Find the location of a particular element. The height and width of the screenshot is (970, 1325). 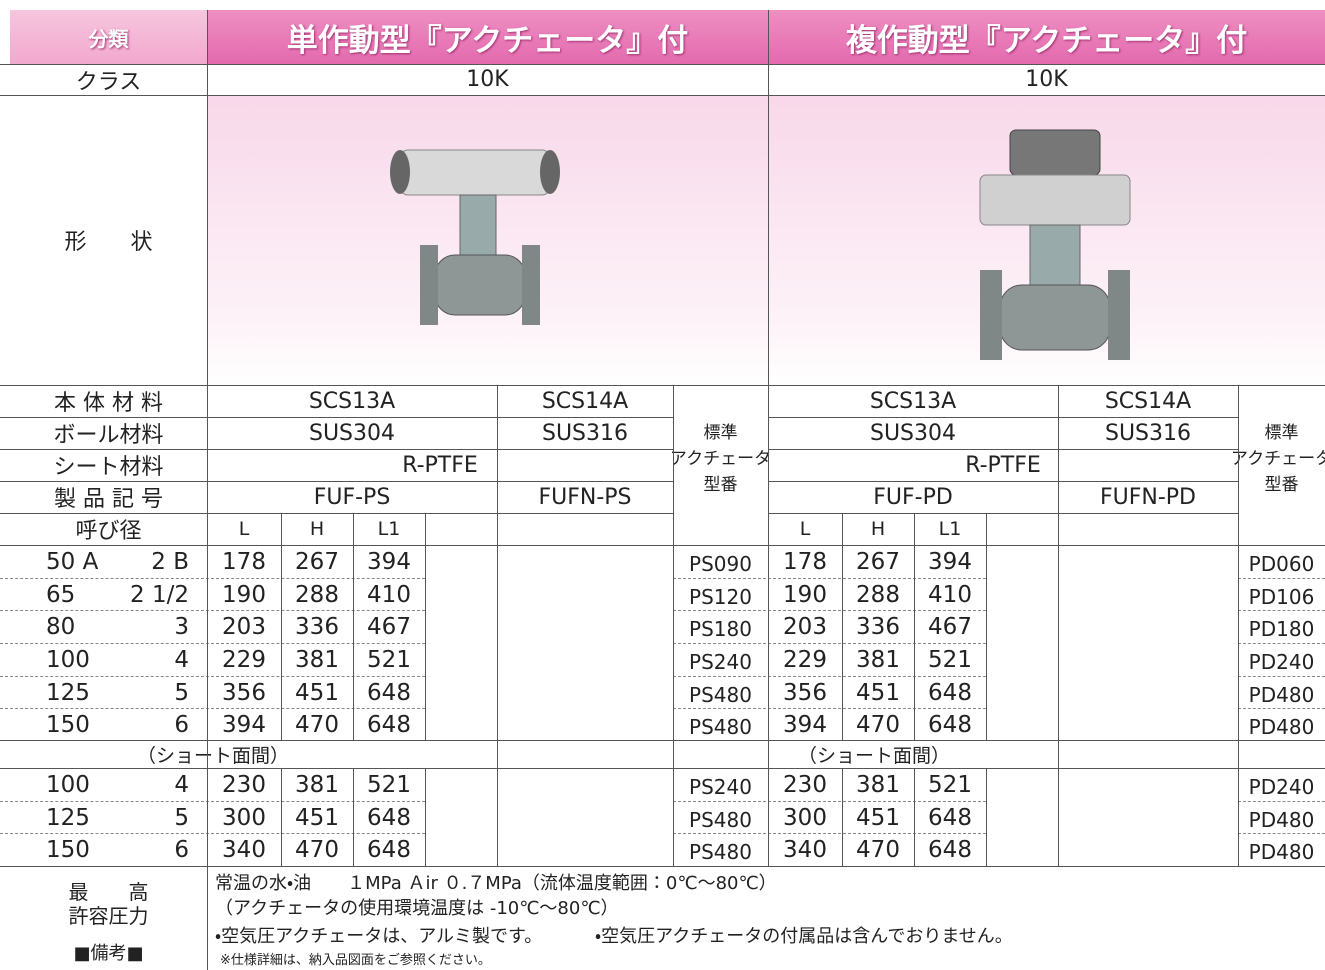

header-cell: 分類 is located at coordinates (108, 38).